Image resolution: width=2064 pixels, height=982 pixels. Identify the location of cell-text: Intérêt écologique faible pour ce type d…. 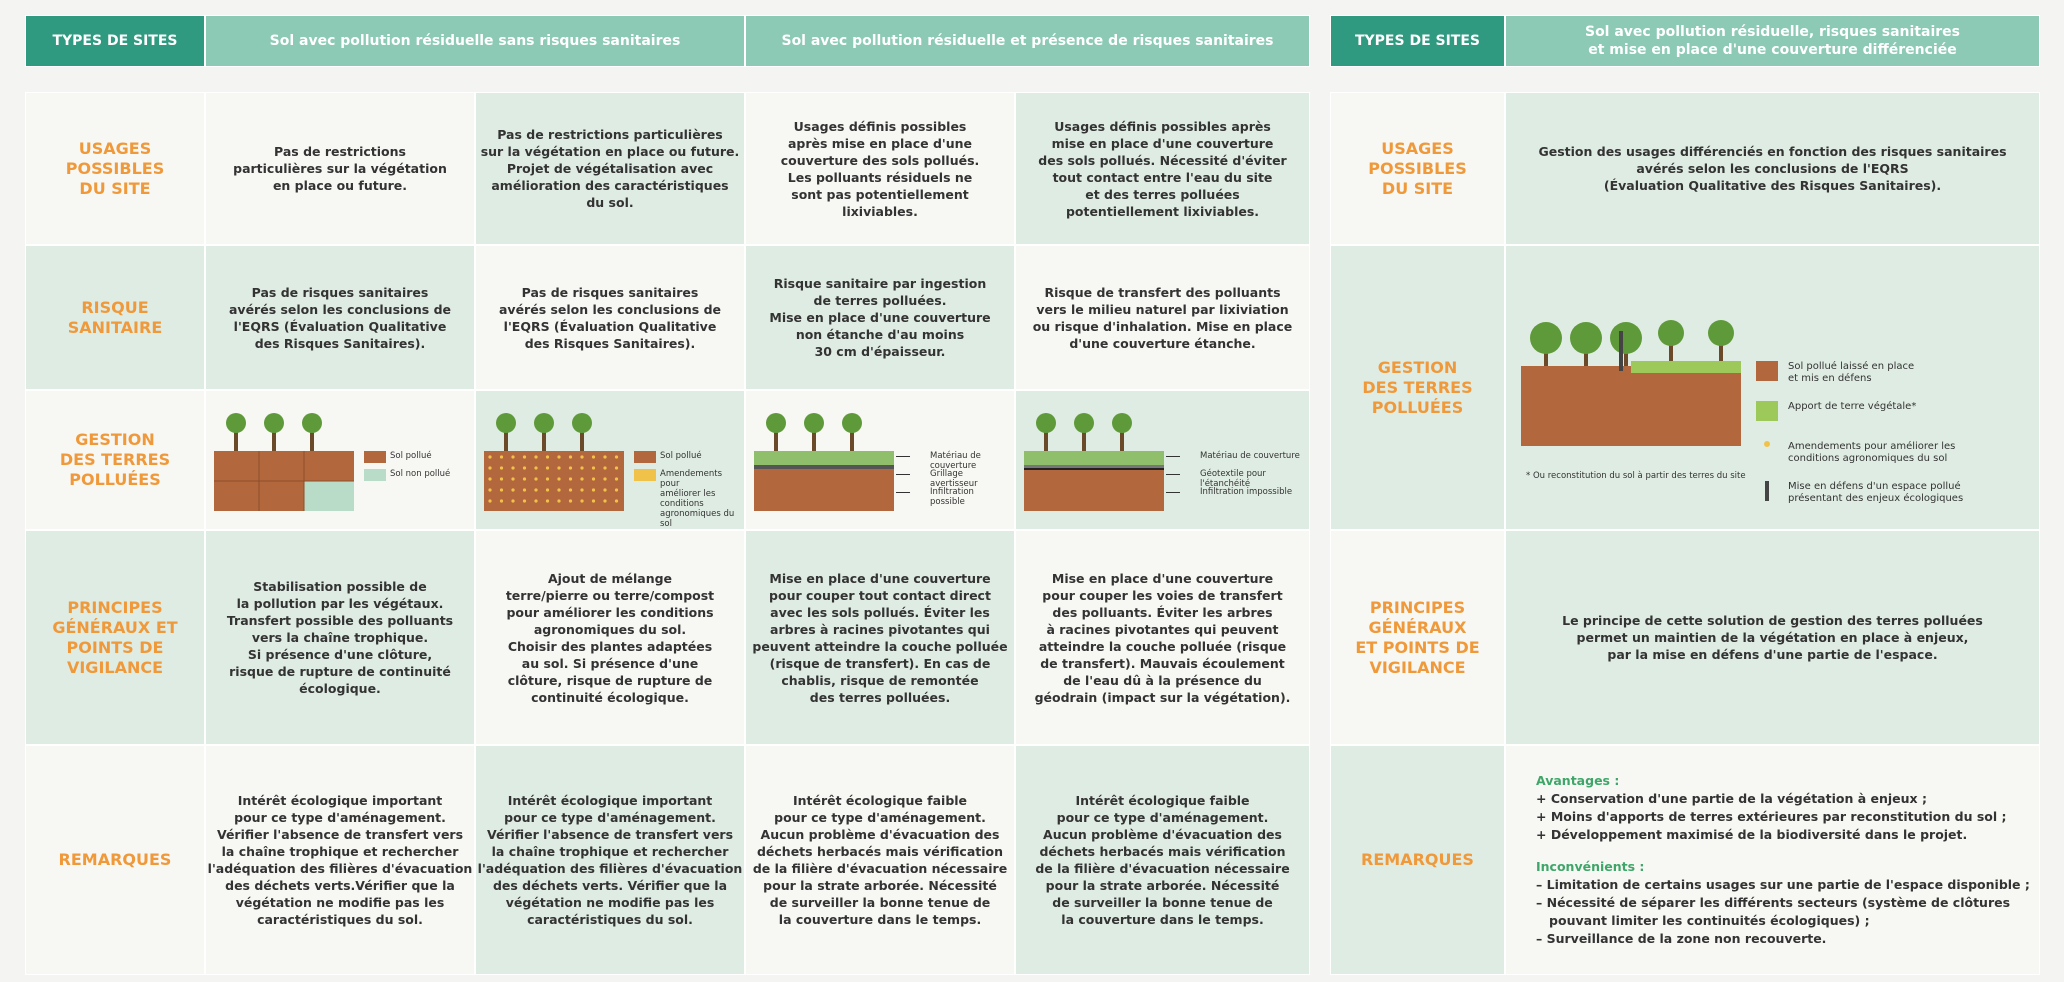
(1162, 860).